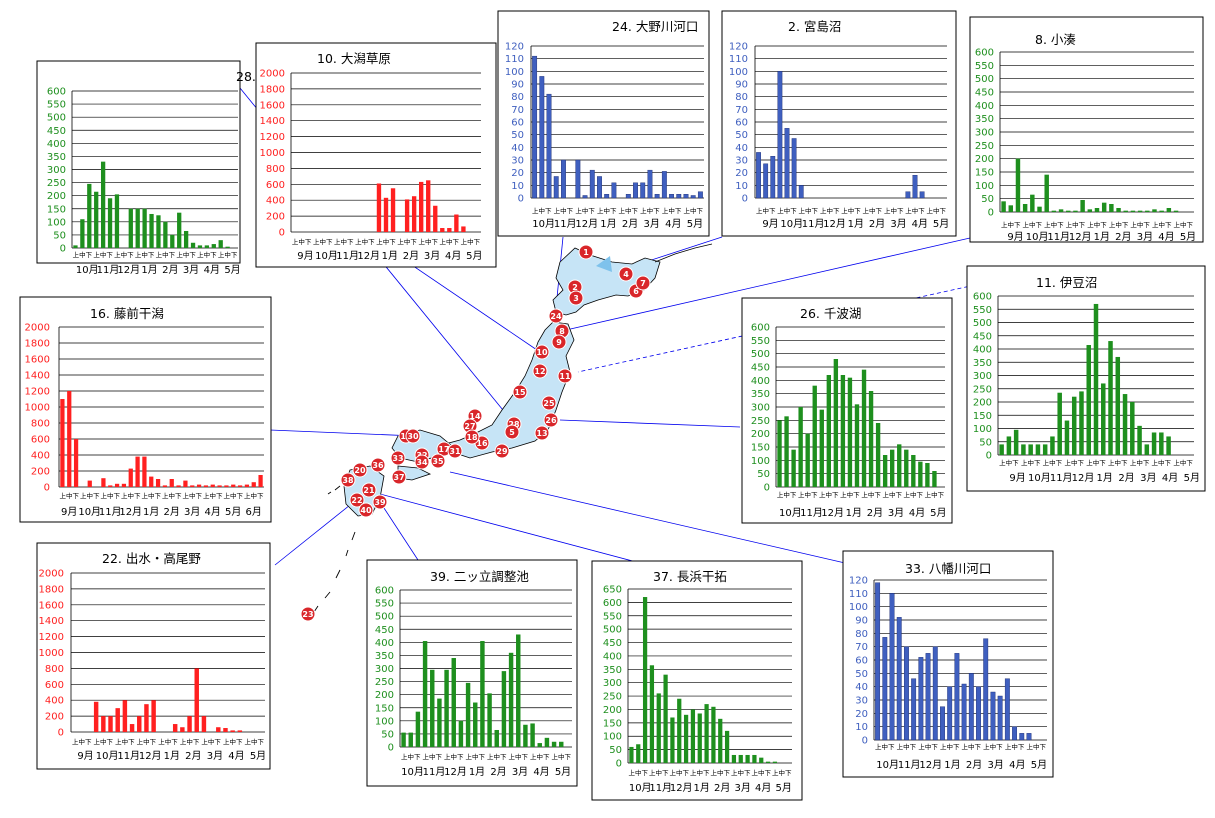  Describe the element at coordinates (517, 123) in the screenshot. I see `y-tick-label: 60` at that location.